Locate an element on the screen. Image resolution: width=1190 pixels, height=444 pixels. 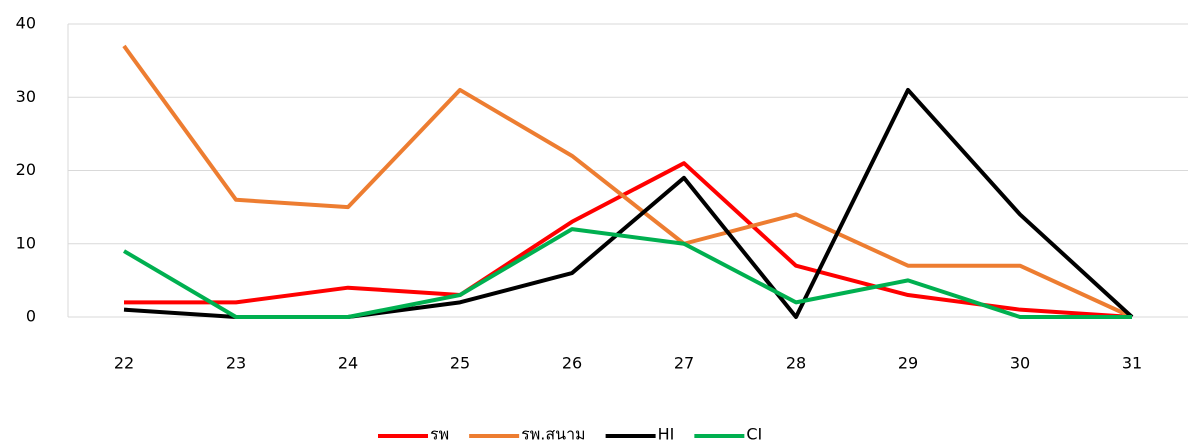
y-tick-label: 40 is located at coordinates (26, 23).